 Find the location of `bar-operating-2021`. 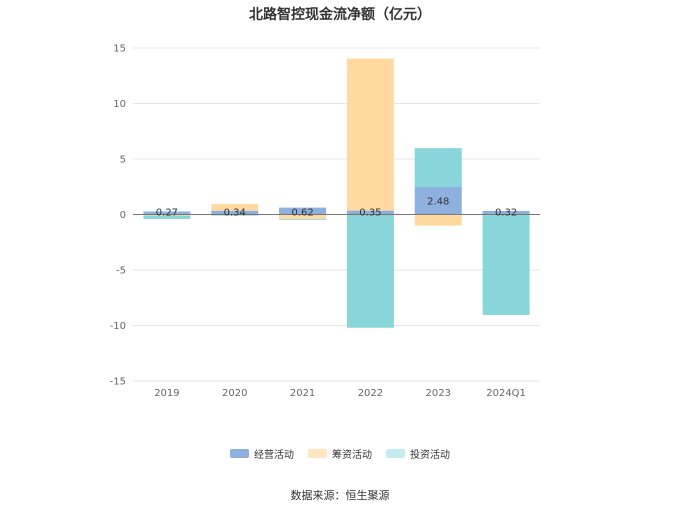

bar-operating-2021 is located at coordinates (303, 211).